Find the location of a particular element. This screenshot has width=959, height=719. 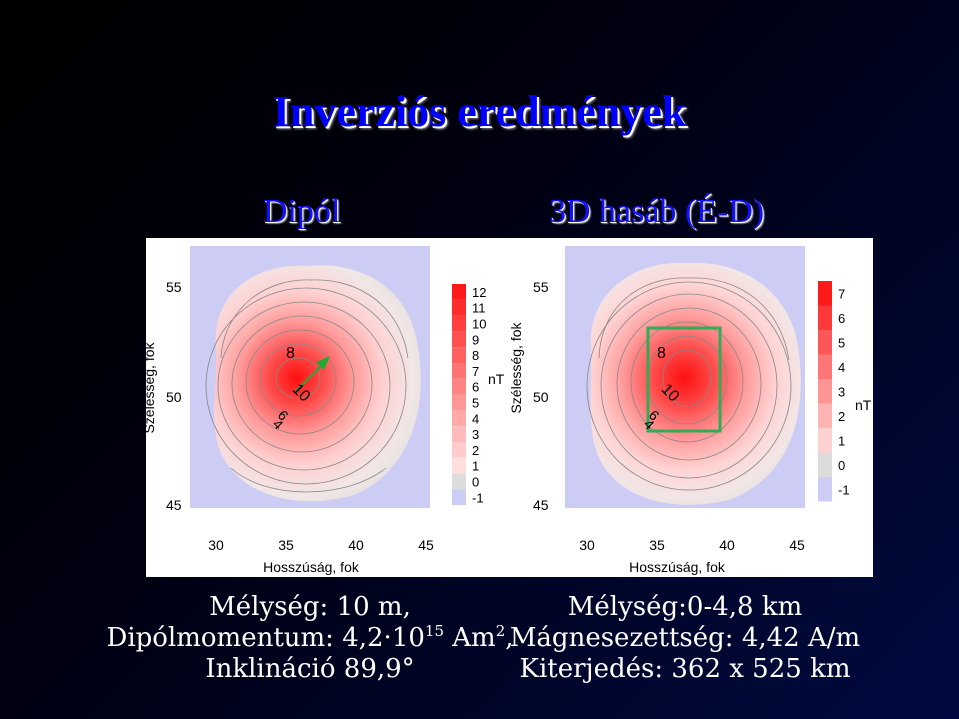

right-heading: 3D hasáb (É-D) is located at coordinates (657, 211).